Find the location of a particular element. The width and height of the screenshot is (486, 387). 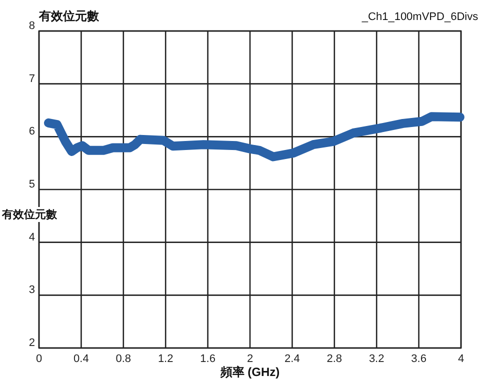

x-tick-label: 1.6 is located at coordinates (208, 359).